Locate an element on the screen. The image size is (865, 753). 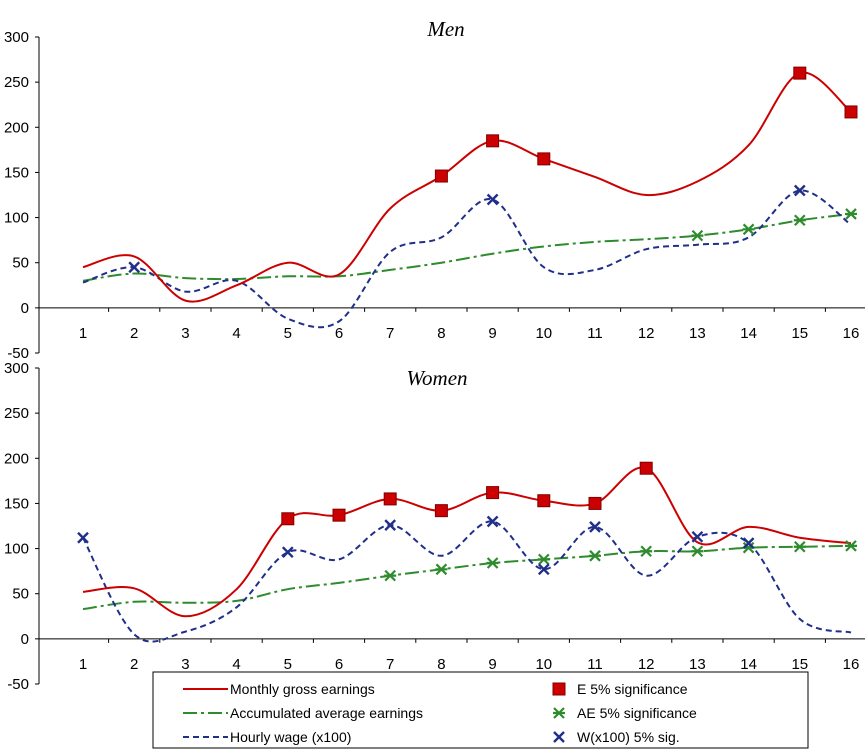
series-line-hourly-wage-x100 is located at coordinates (467, 581).